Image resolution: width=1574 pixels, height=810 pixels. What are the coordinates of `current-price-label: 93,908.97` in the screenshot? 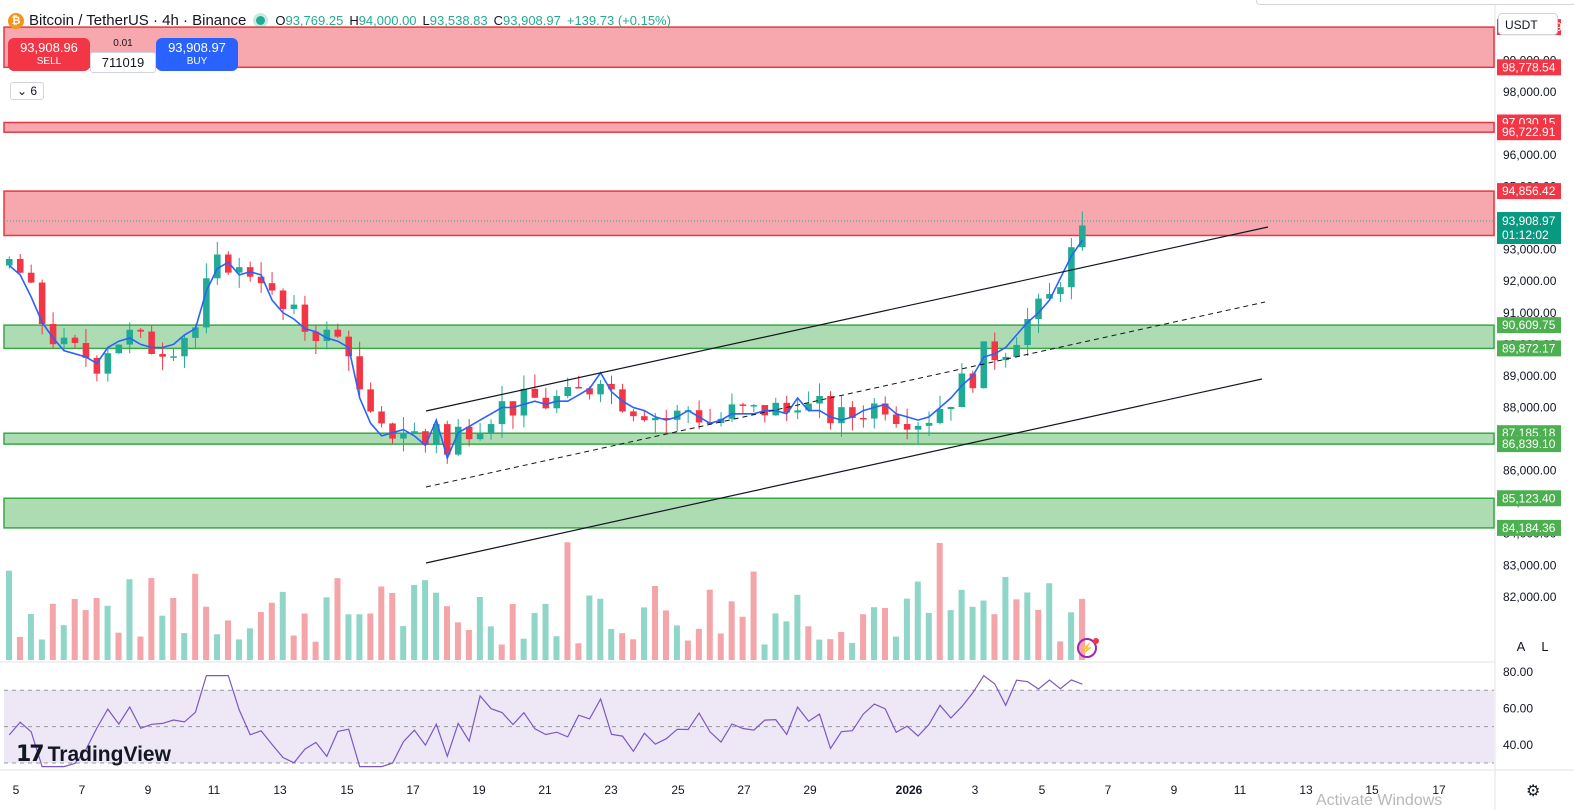 It's located at (1529, 221).